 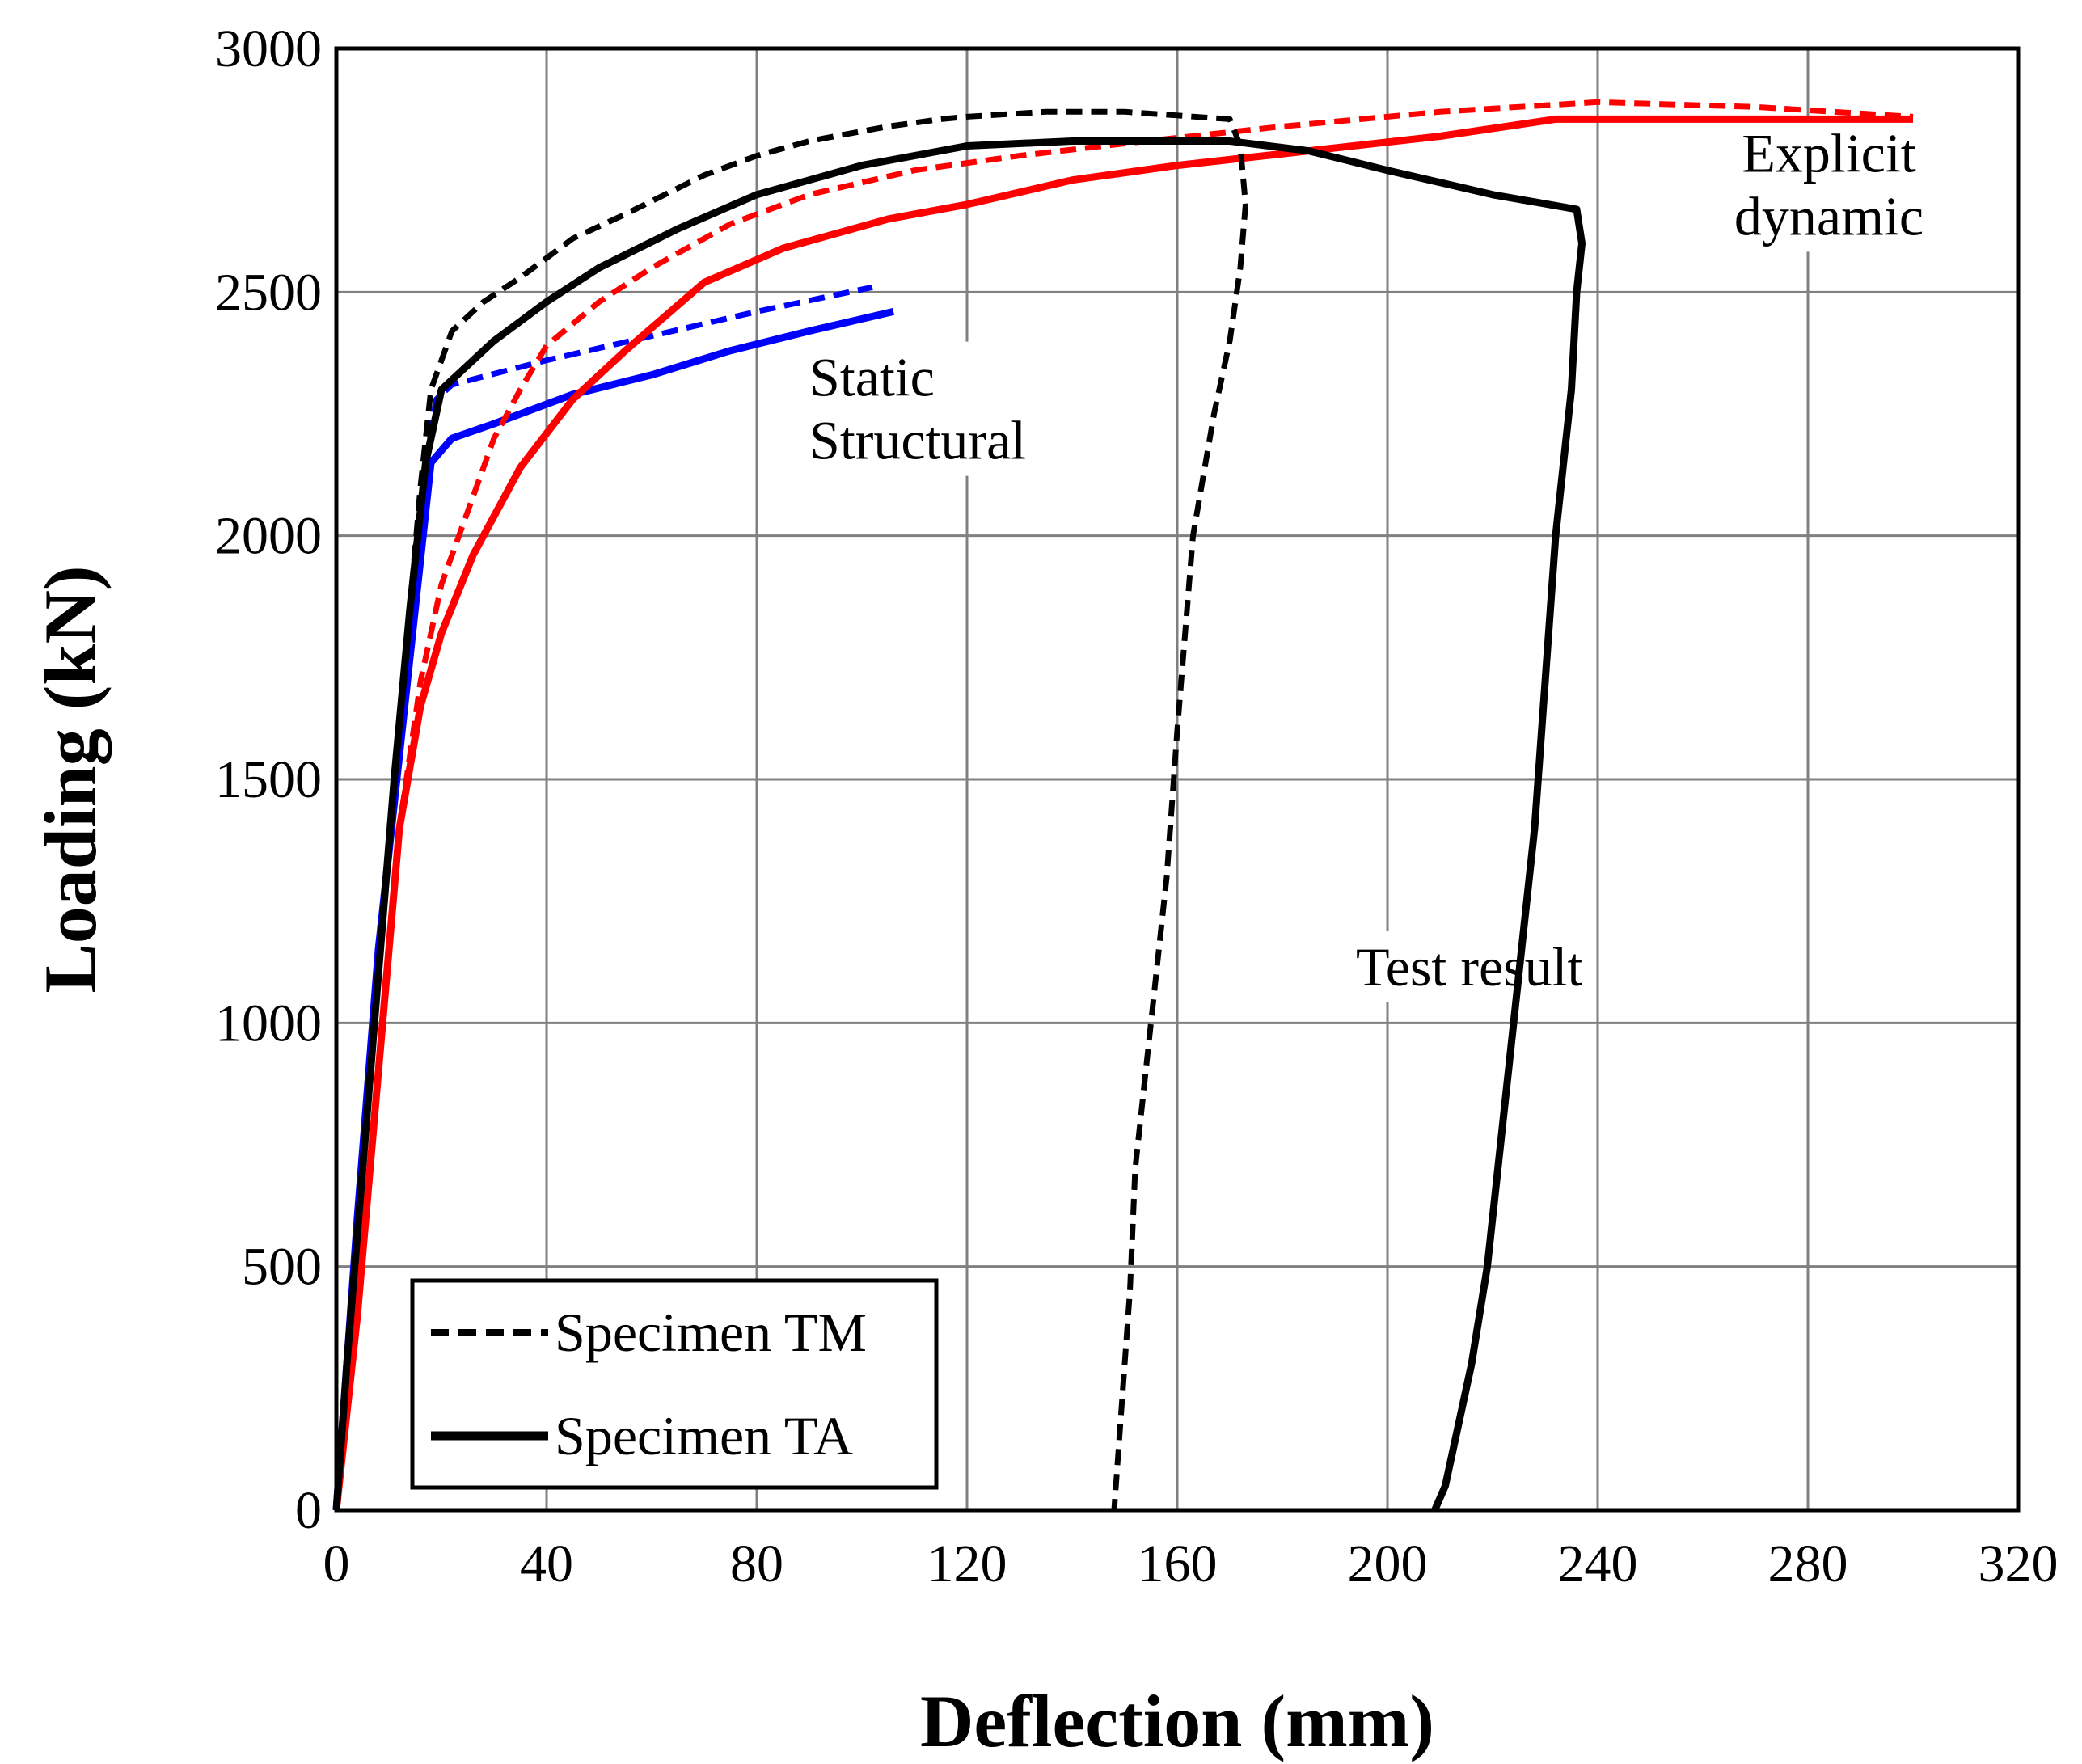 I want to click on annotation-text: dynamic, so click(x=1829, y=216).